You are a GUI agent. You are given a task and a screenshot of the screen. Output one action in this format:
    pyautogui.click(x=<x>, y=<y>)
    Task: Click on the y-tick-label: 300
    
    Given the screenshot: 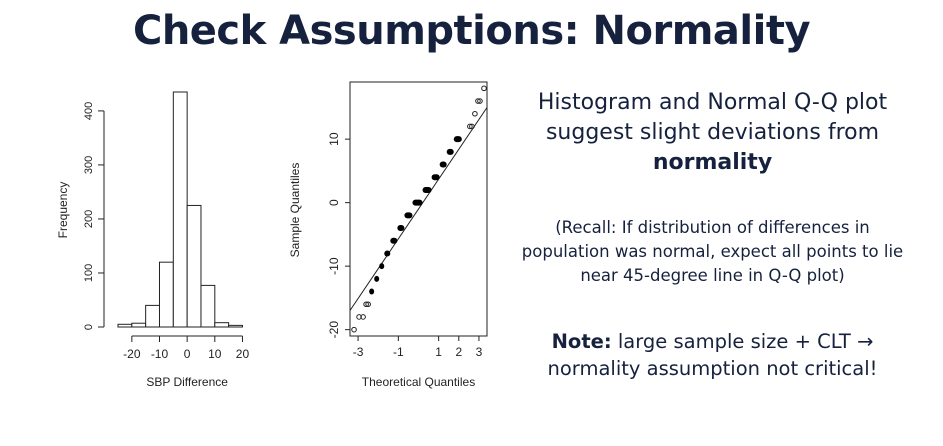 What is the action you would take?
    pyautogui.click(x=89, y=165)
    